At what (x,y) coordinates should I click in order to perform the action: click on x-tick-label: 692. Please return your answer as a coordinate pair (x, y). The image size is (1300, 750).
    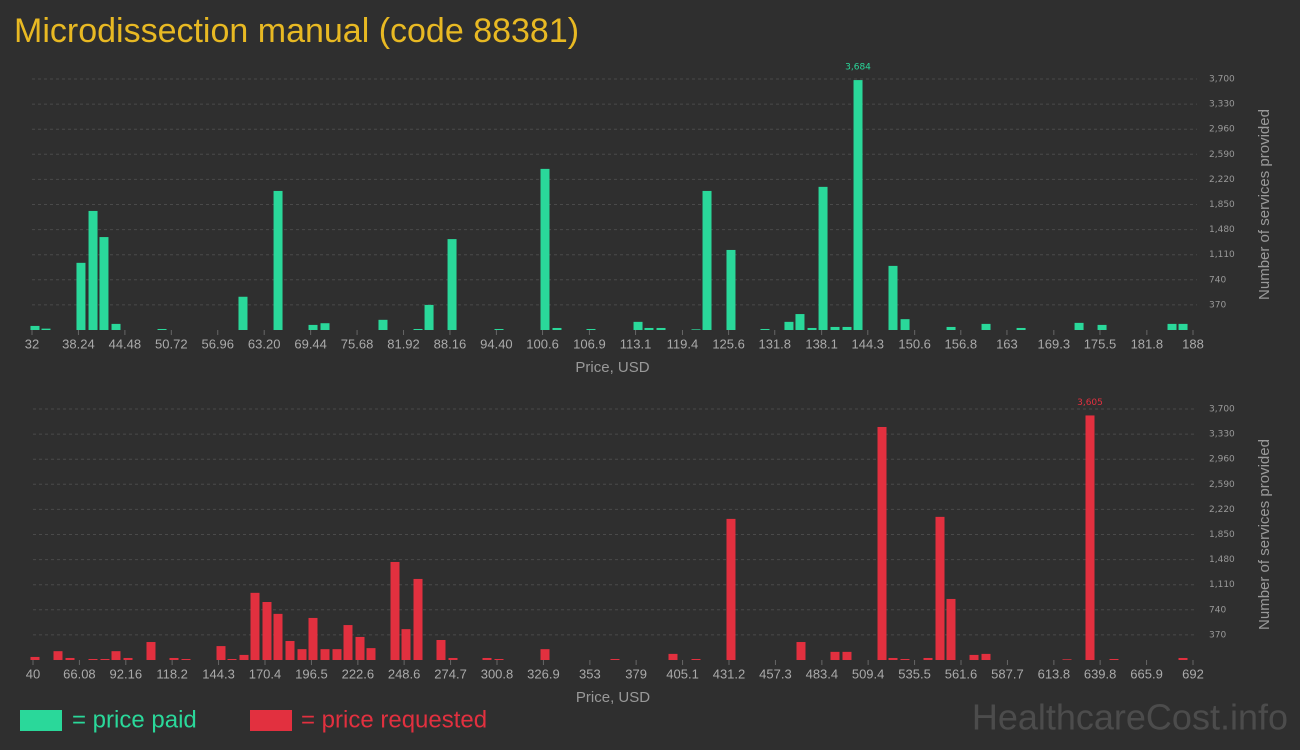
    Looking at the image, I should click on (1193, 673).